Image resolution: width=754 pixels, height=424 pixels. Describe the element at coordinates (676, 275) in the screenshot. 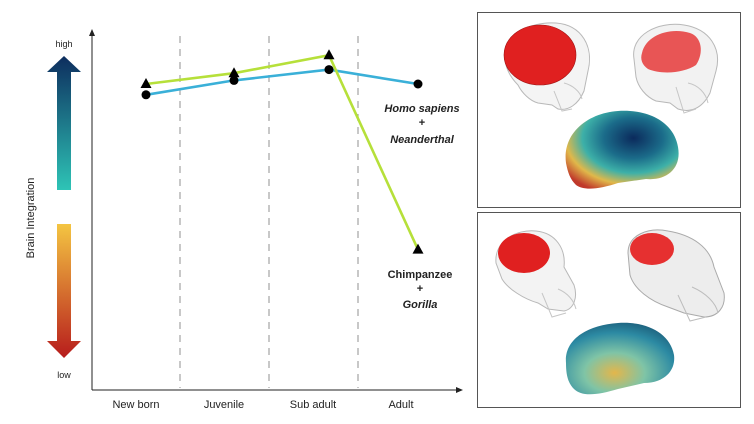

I see `gorilla-skull-icon` at that location.